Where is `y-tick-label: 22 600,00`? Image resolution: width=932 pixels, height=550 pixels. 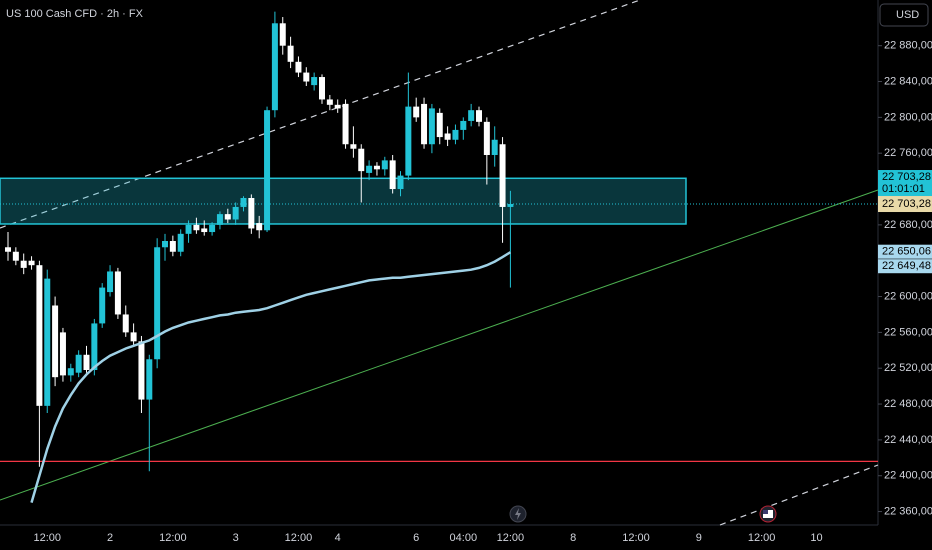 y-tick-label: 22 600,00 is located at coordinates (908, 296).